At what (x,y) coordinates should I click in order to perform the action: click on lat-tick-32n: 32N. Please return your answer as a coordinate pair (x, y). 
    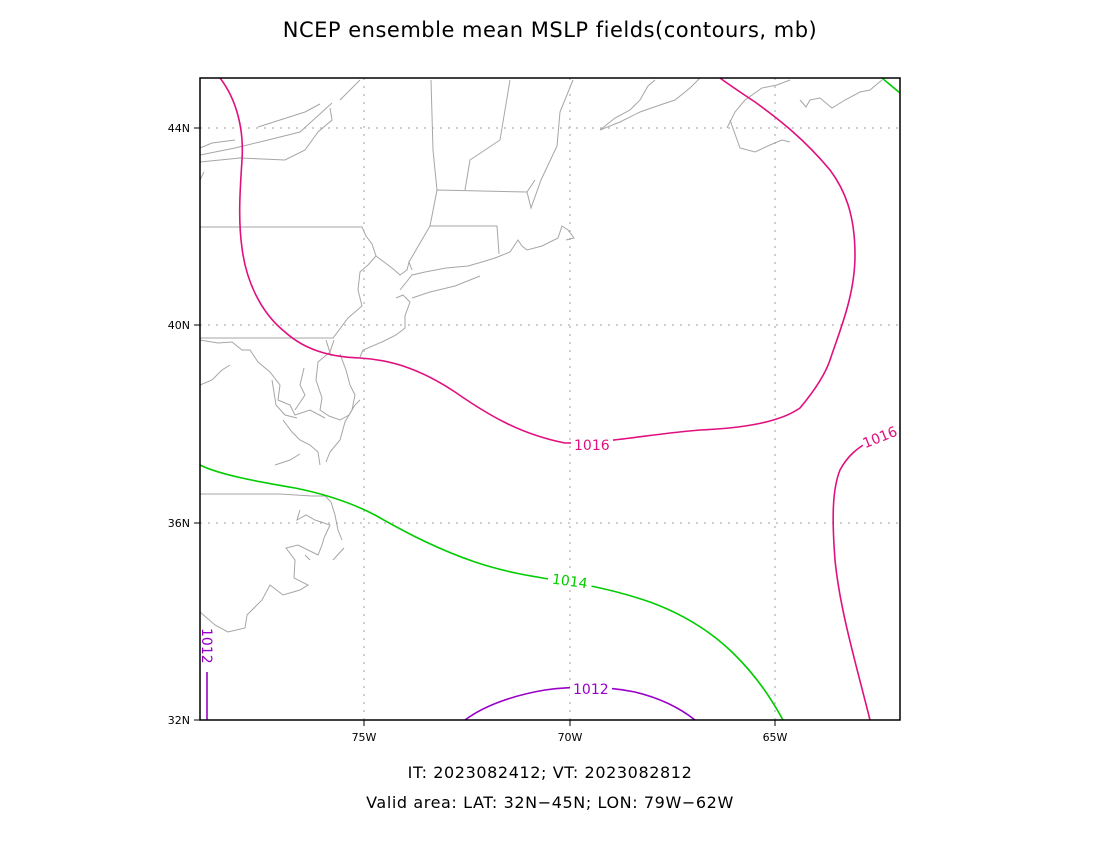
    Looking at the image, I should click on (179, 720).